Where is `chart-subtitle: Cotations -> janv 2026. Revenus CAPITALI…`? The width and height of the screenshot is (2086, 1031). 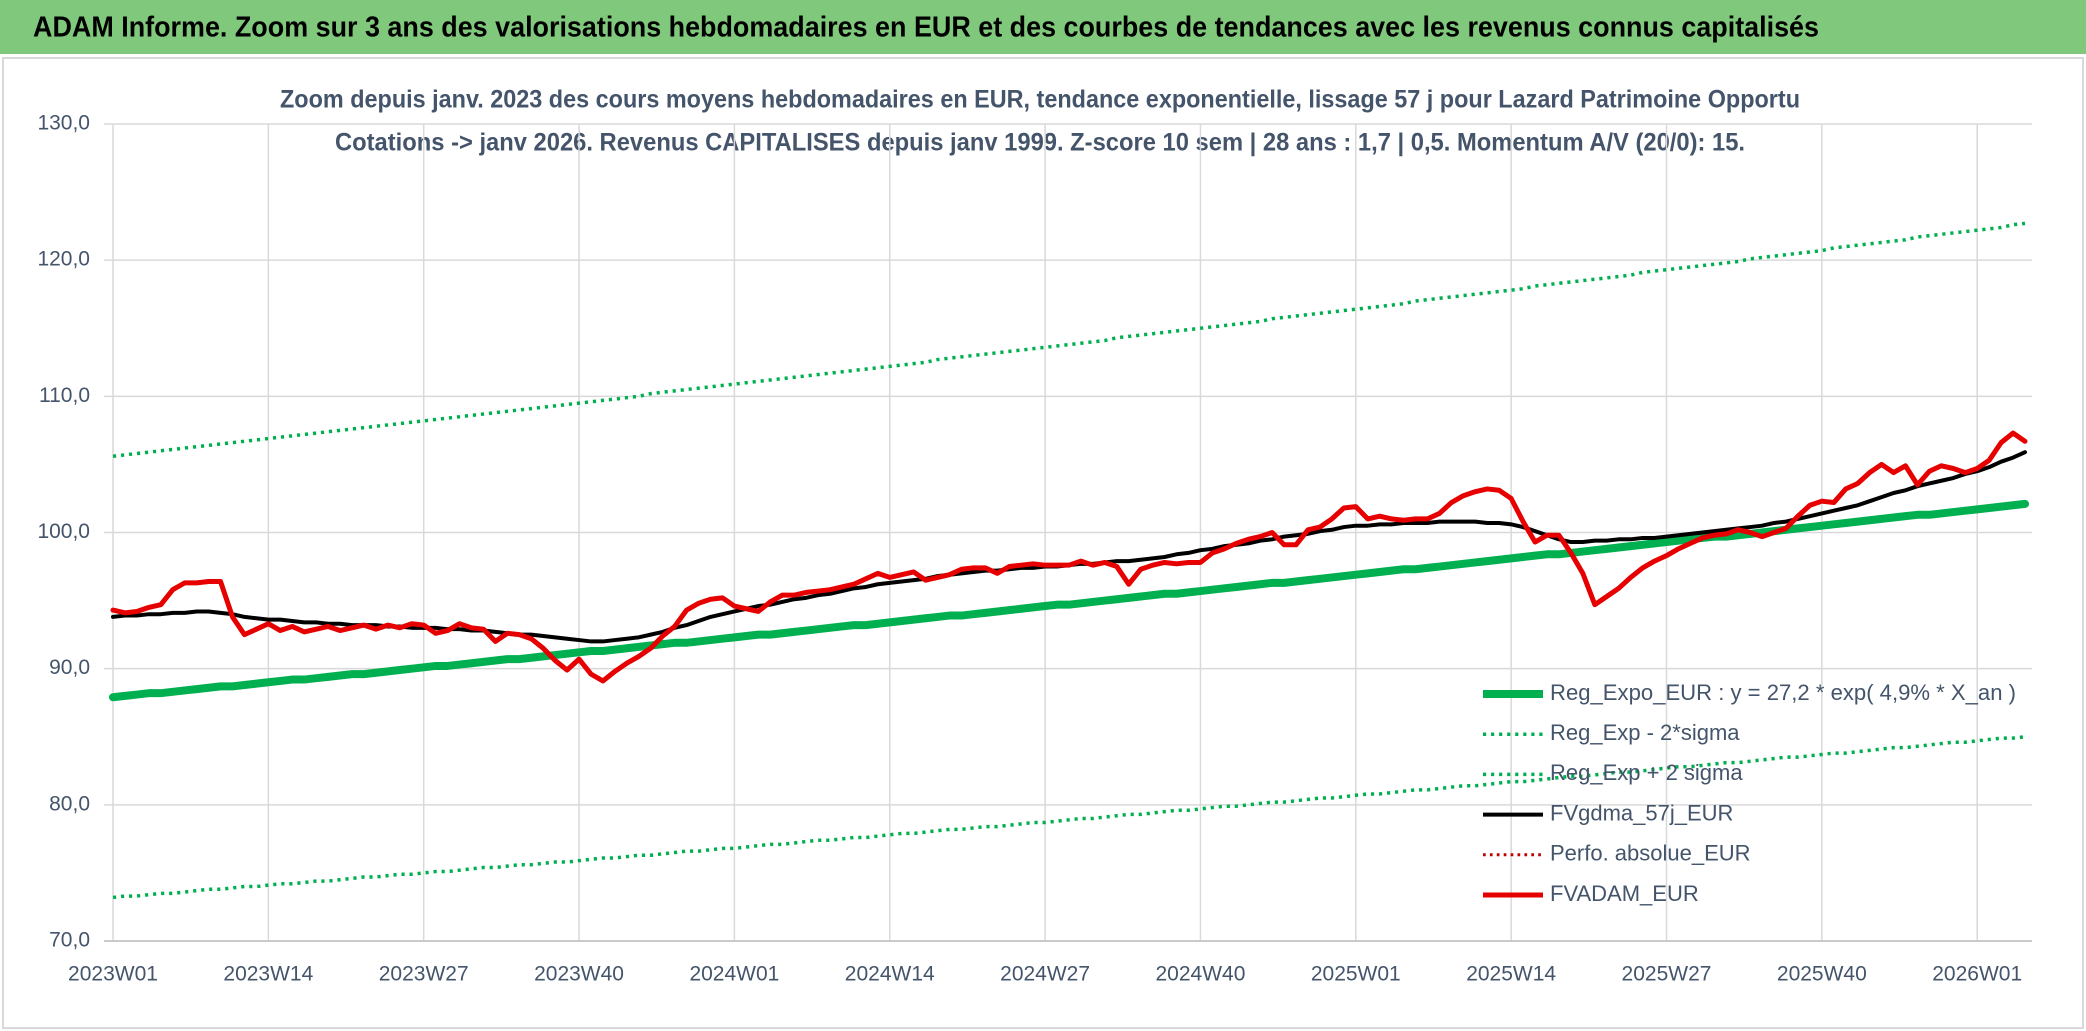 chart-subtitle: Cotations -> janv 2026. Revenus CAPITALI… is located at coordinates (1040, 143).